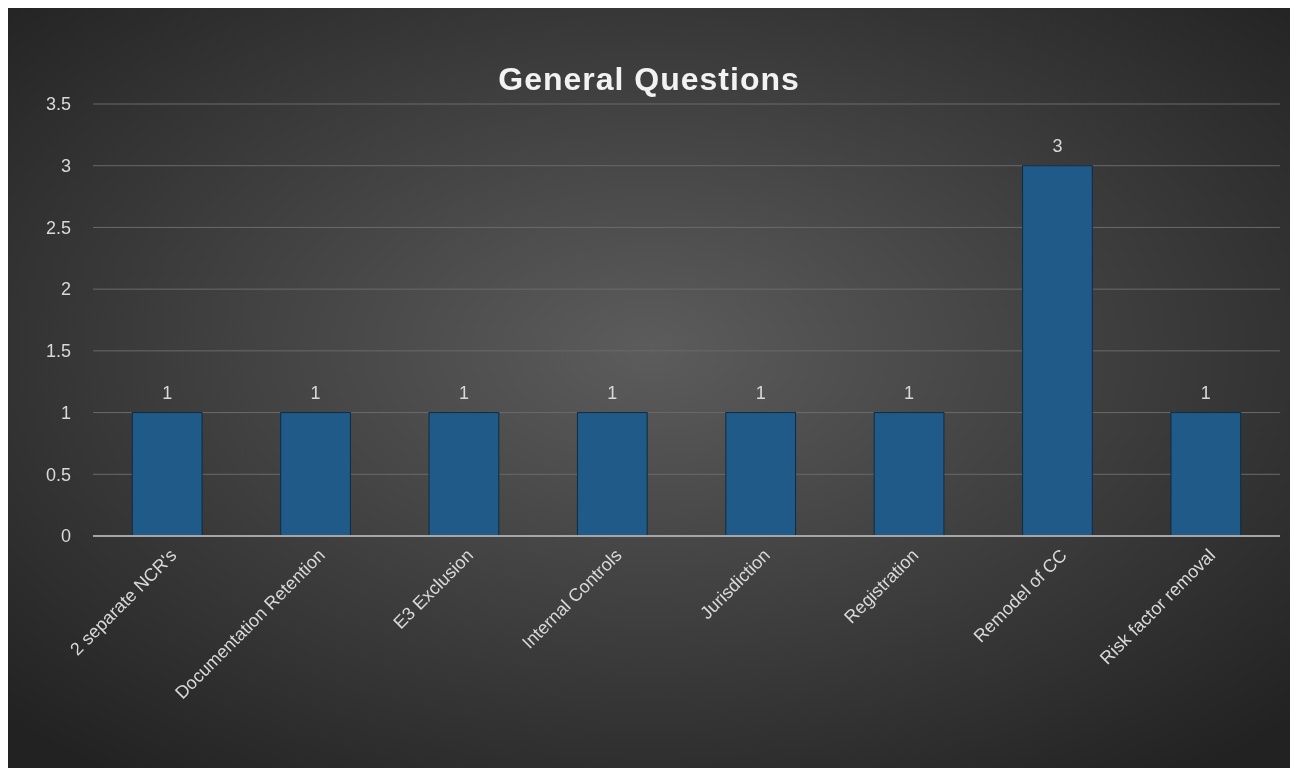 Image resolution: width=1299 pixels, height=784 pixels. Describe the element at coordinates (649, 79) in the screenshot. I see `chart-title: General Questions` at that location.